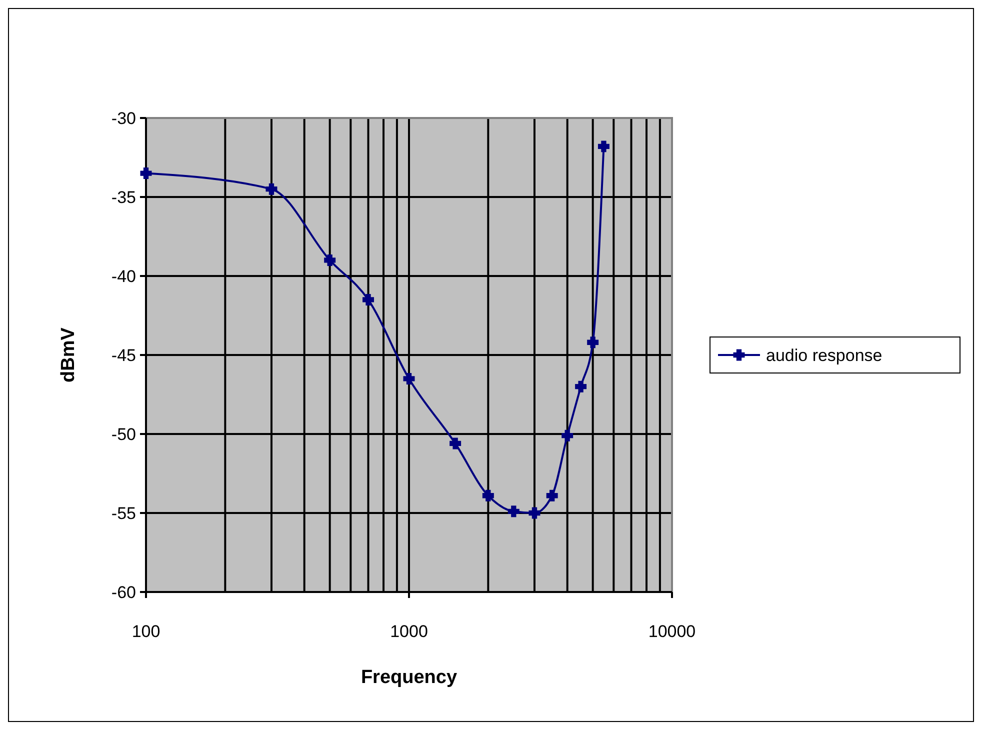 Image resolution: width=984 pixels, height=732 pixels. Describe the element at coordinates (123, 513) in the screenshot. I see `y-tick-label: -55` at that location.